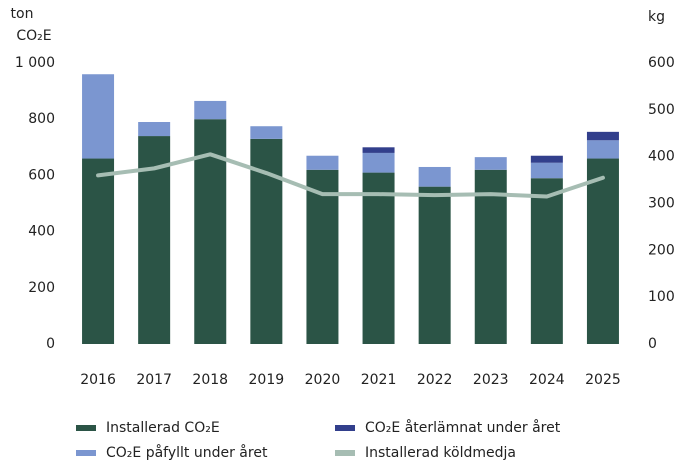 Image resolution: width=690 pixels, height=471 pixels. What do you see at coordinates (163, 428) in the screenshot?
I see `legend-label: Installerad CO₂E` at bounding box center [163, 428].